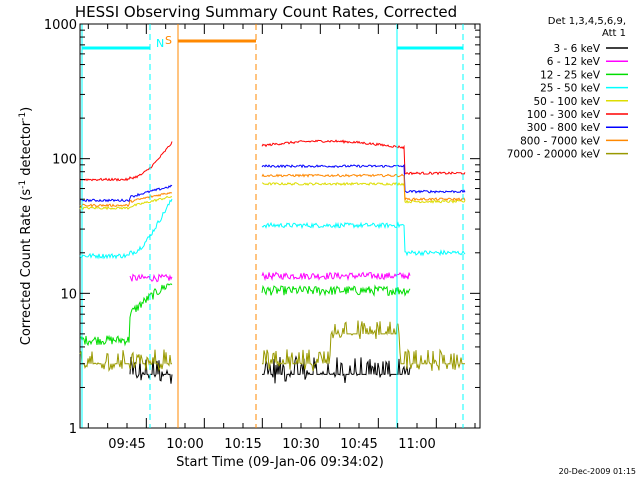 The height and width of the screenshot is (480, 640). What do you see at coordinates (280, 462) in the screenshot?
I see `x-axis-label: Start Time (09-Jan-06 09:34:02)` at bounding box center [280, 462].